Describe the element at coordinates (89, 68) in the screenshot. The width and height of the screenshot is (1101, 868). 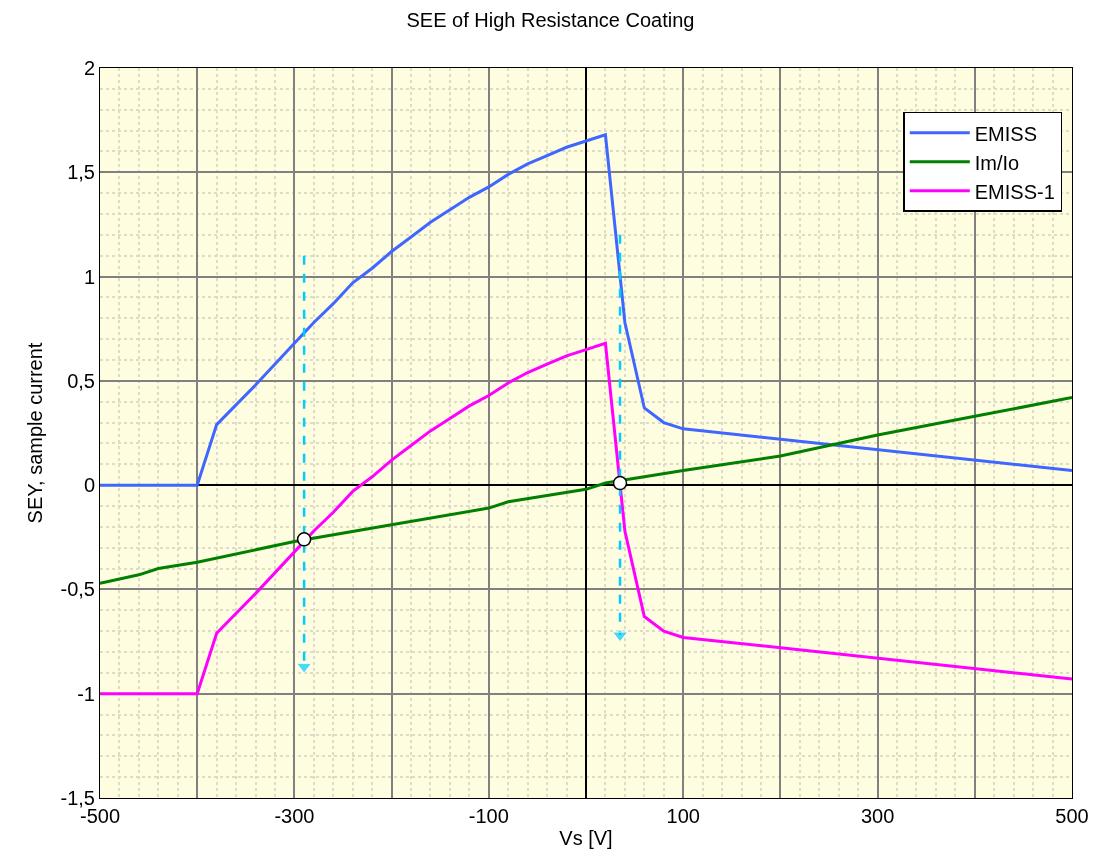
I see `y-tick-label: 2` at that location.